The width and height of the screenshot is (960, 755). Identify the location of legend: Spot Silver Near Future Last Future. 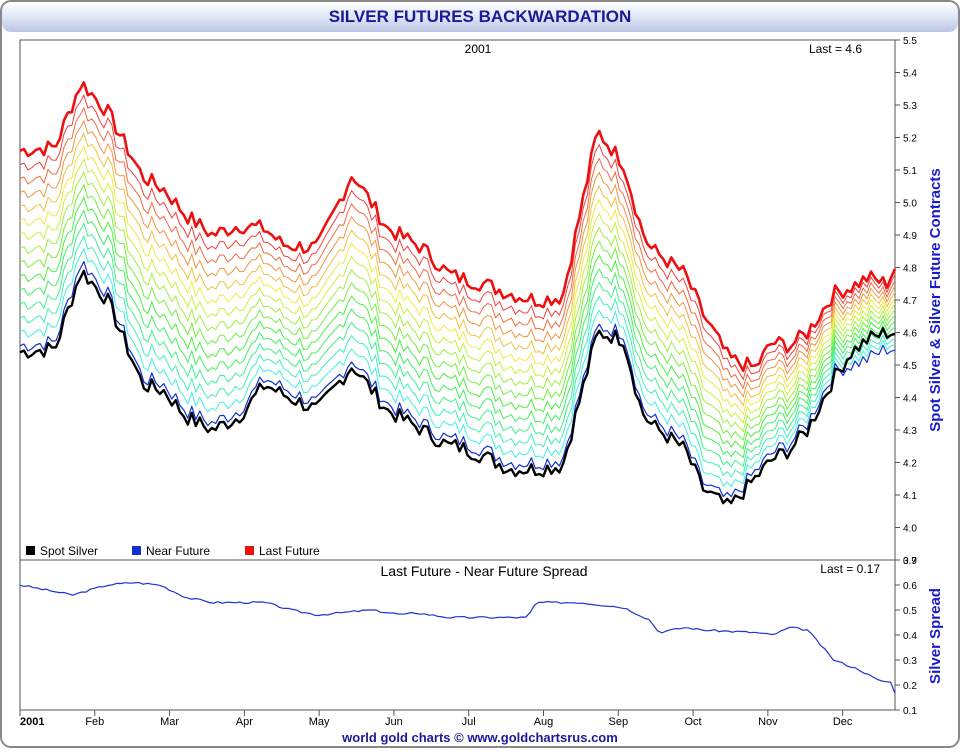
(173, 551).